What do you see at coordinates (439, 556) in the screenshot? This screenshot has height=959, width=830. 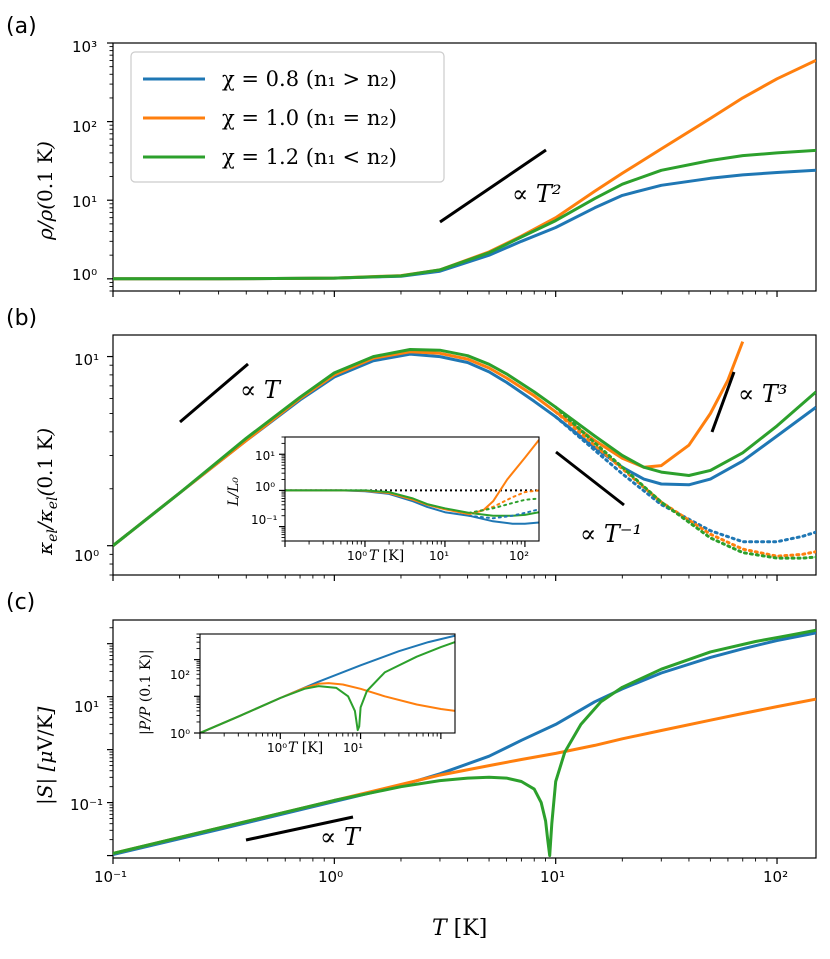 I see `inset-b-x-tick-1: 10¹` at bounding box center [439, 556].